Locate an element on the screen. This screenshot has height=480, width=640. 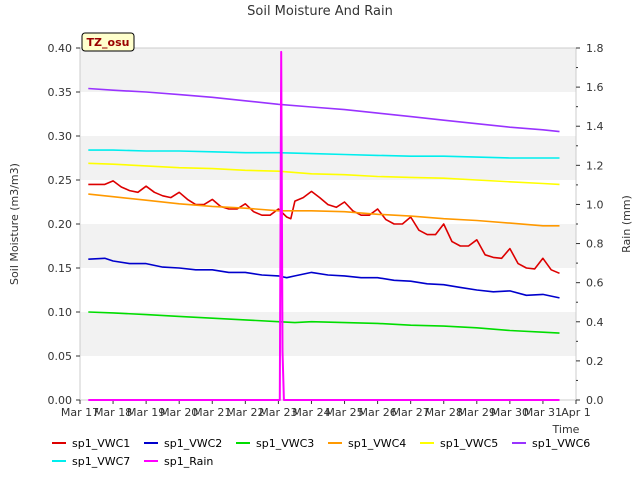
y-tick-label: 0.20 is located at coordinates (60, 224).